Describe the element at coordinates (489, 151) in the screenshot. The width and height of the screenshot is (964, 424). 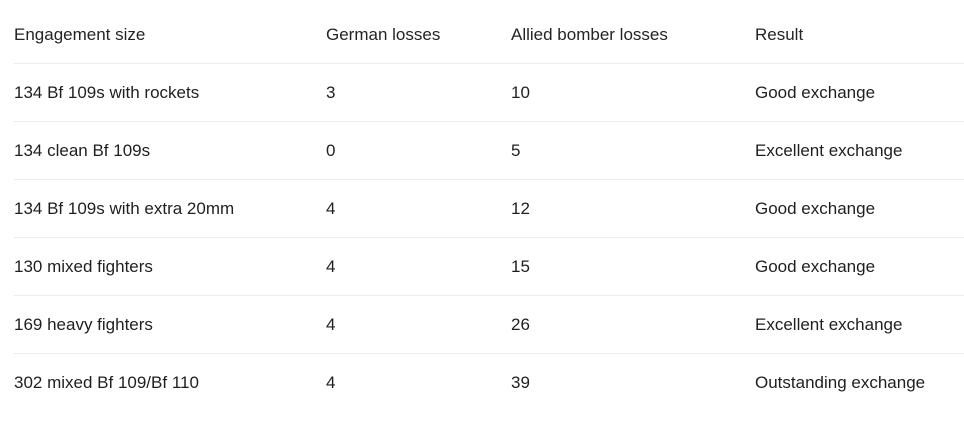
I see `table-row: 134 clean Bf 109s 0 5 Excellent exchange` at that location.